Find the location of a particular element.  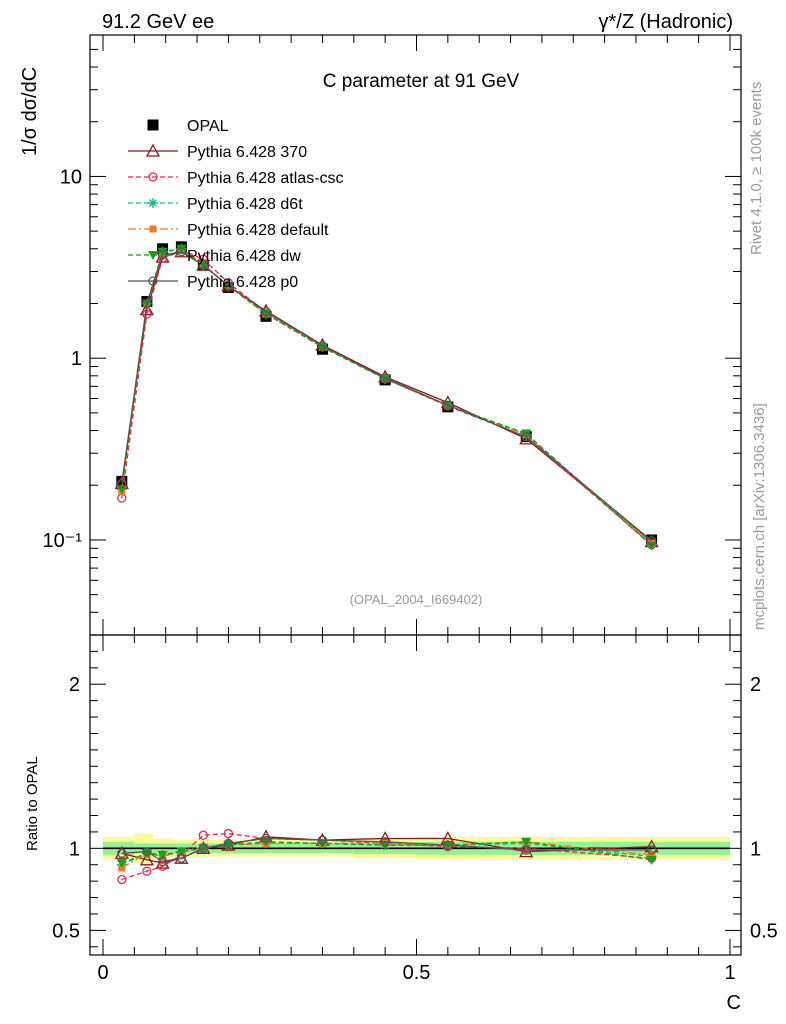

legend-label: Pythia 6.428 default is located at coordinates (258, 230).